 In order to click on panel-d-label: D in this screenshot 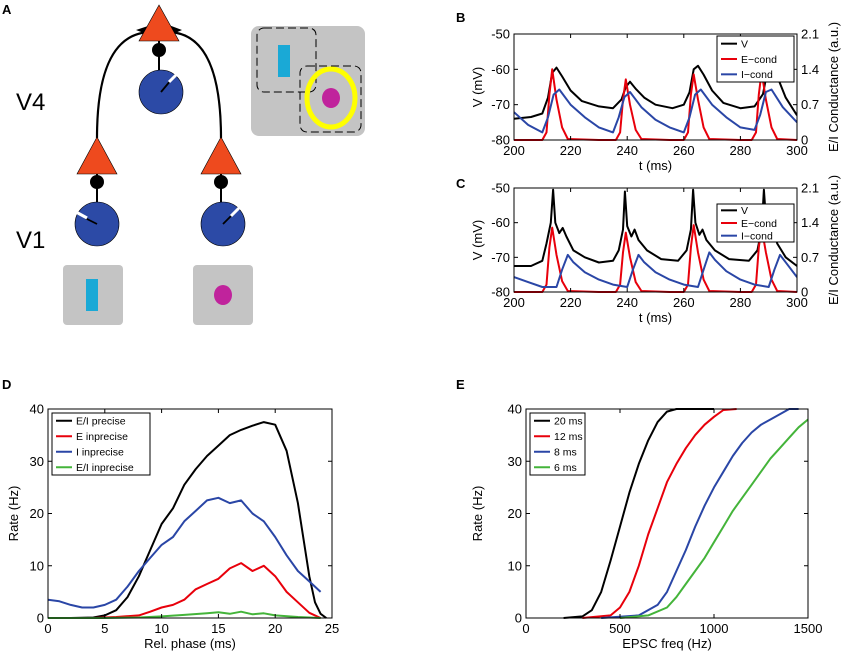, I will do `click(6, 384)`.